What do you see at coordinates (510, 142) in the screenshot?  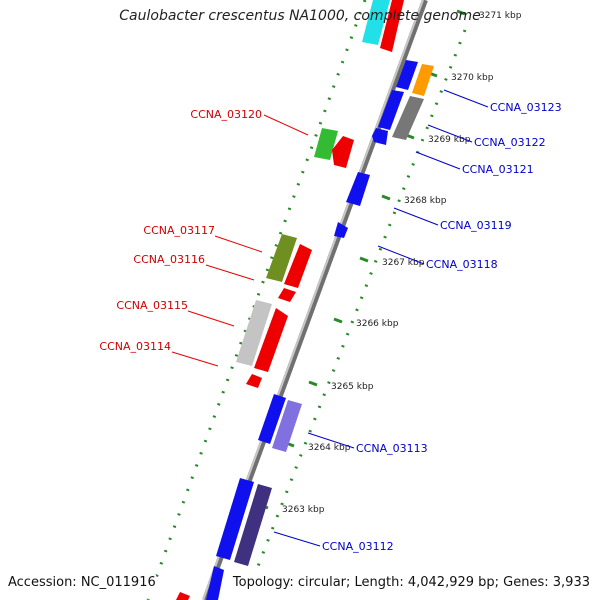 I see `gene-label-03122: CCNA_03122` at bounding box center [510, 142].